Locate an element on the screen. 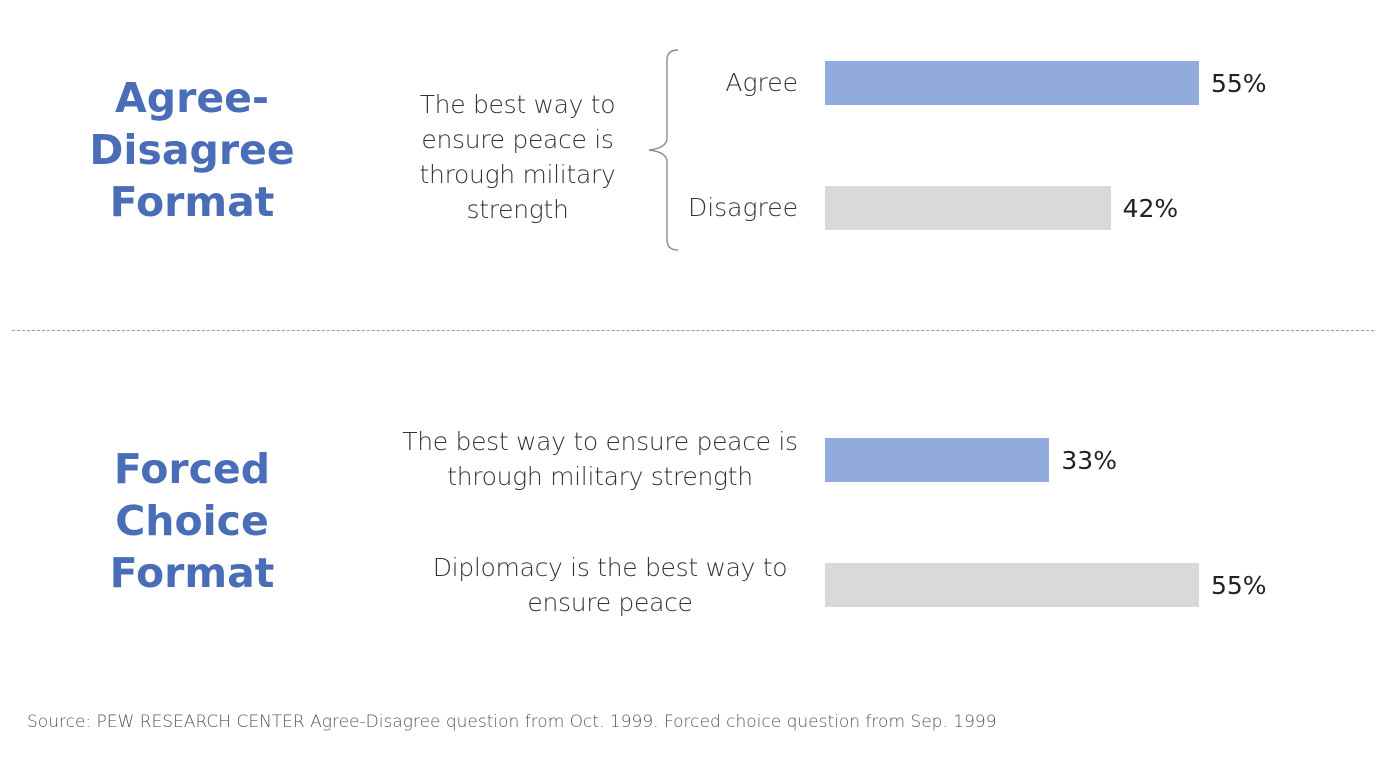  option-line: ensure peace is located at coordinates (610, 602).